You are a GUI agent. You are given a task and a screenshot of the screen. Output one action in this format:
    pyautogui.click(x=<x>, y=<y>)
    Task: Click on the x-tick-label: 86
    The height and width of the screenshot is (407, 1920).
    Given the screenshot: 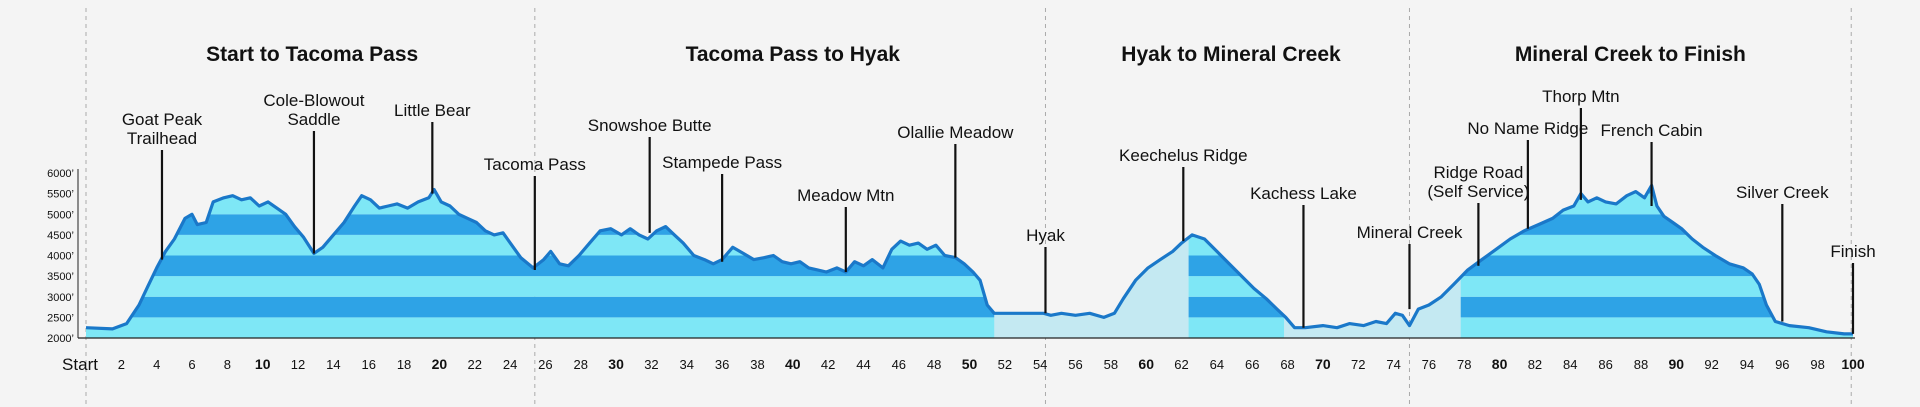 What is the action you would take?
    pyautogui.click(x=1605, y=364)
    